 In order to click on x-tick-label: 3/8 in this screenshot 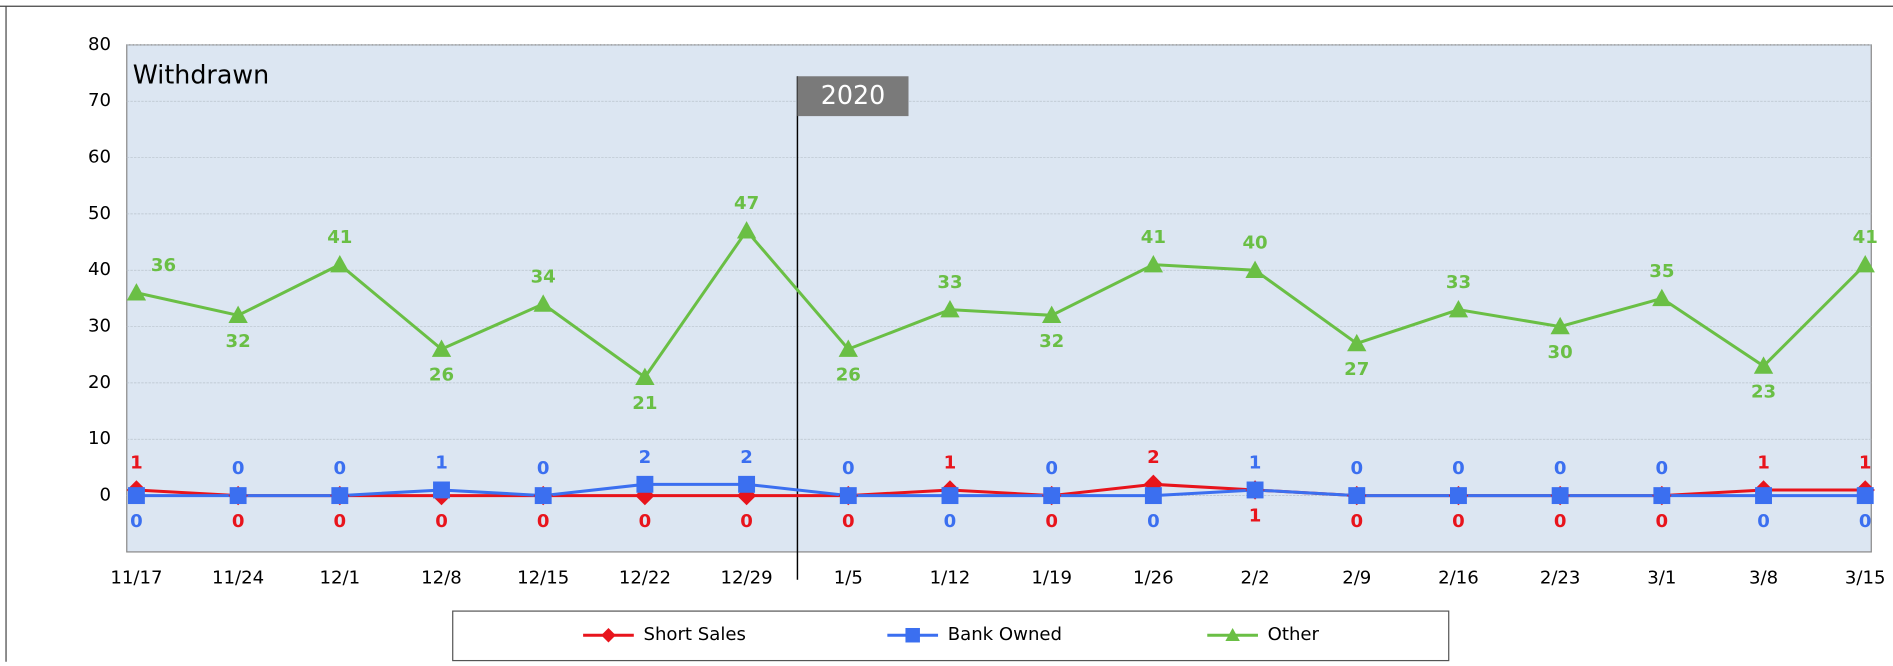, I will do `click(1763, 577)`.